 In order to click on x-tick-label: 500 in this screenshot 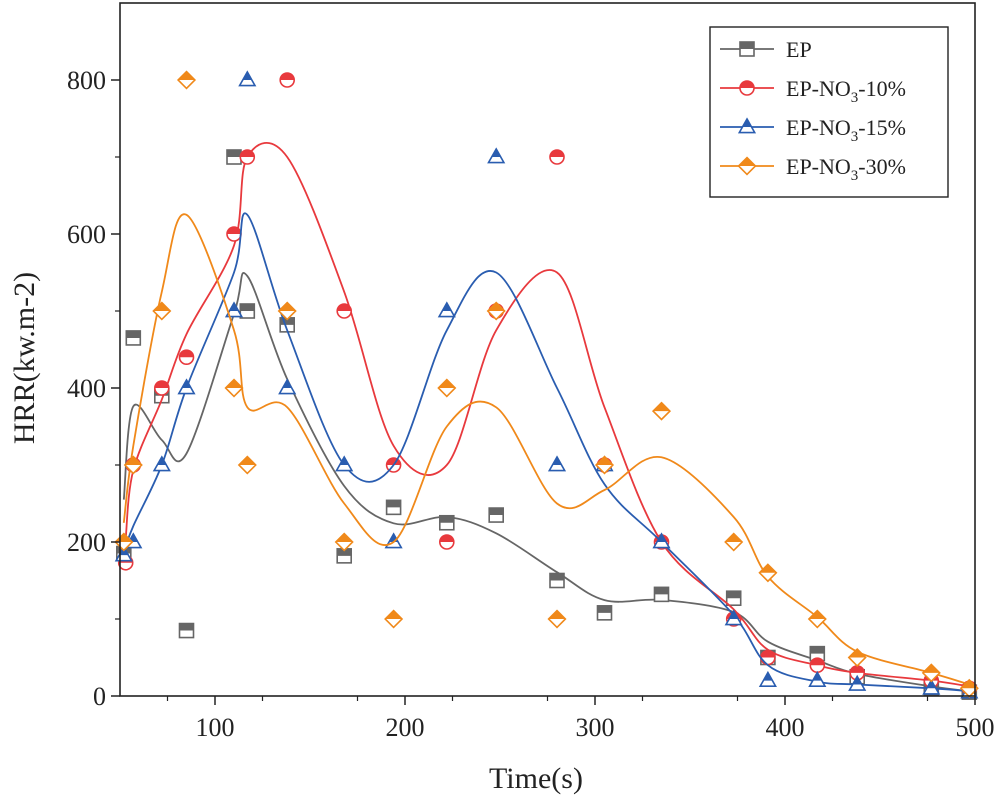, I will do `click(975, 727)`.